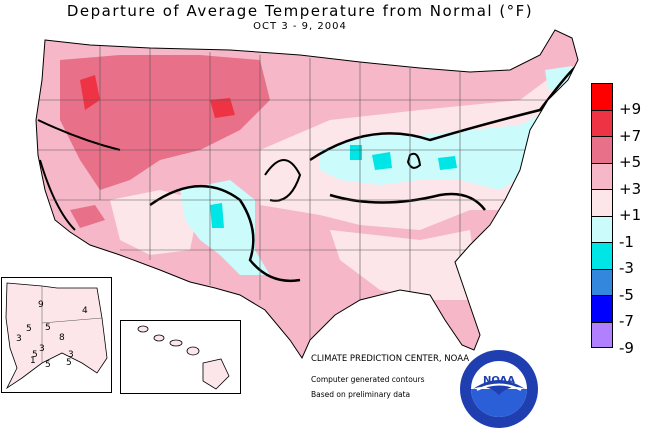 This screenshot has height=435, width=659. What do you see at coordinates (626, 241) in the screenshot?
I see `legend-label: -1` at bounding box center [626, 241].